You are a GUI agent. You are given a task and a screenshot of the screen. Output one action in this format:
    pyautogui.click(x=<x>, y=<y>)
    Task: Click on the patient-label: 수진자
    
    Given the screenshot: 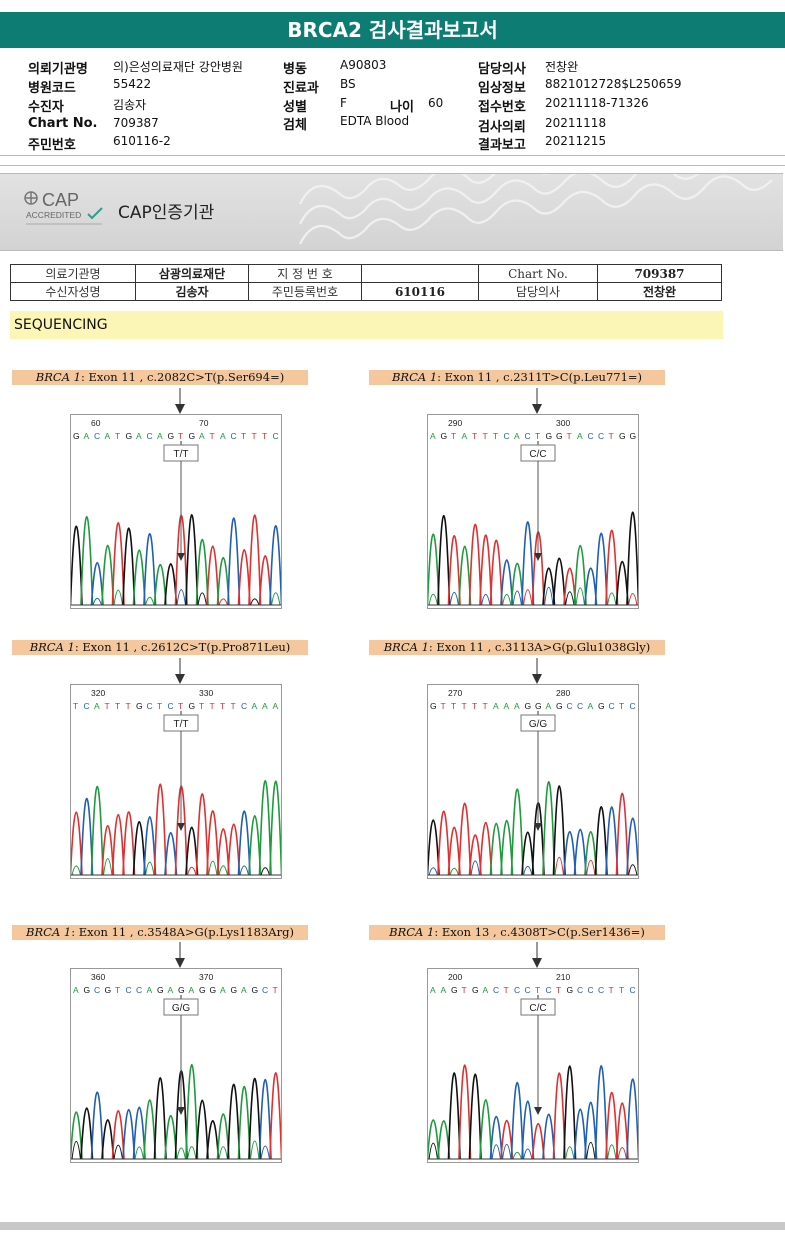 What is the action you would take?
    pyautogui.click(x=46, y=107)
    